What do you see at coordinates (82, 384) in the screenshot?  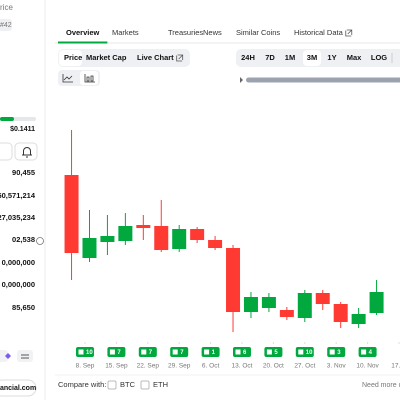 I see `compare-label: Compare with:` at bounding box center [82, 384].